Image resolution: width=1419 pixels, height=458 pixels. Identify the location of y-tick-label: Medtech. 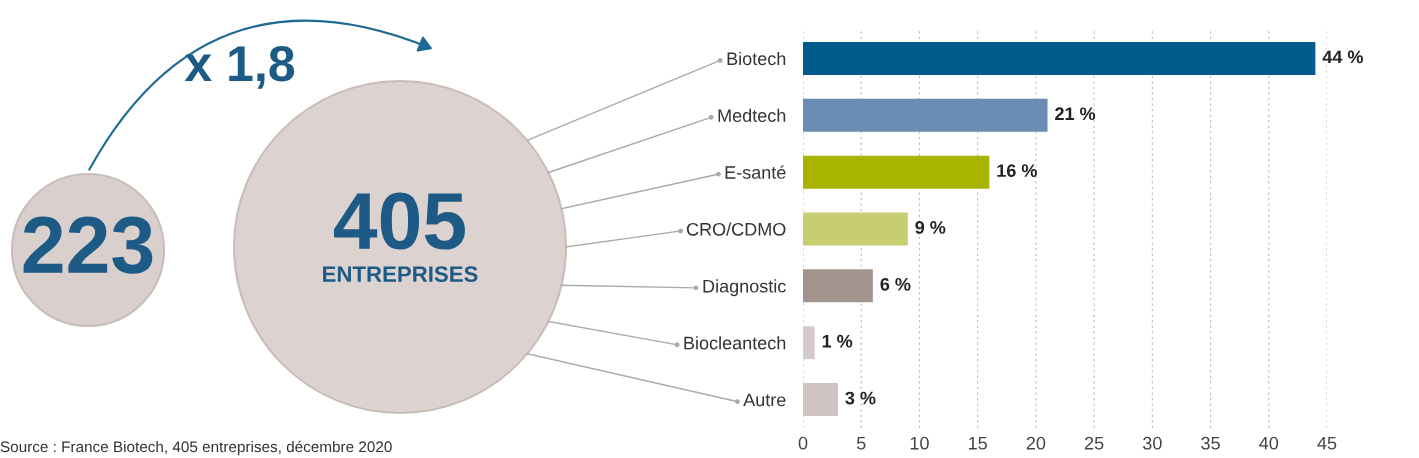
(752, 115).